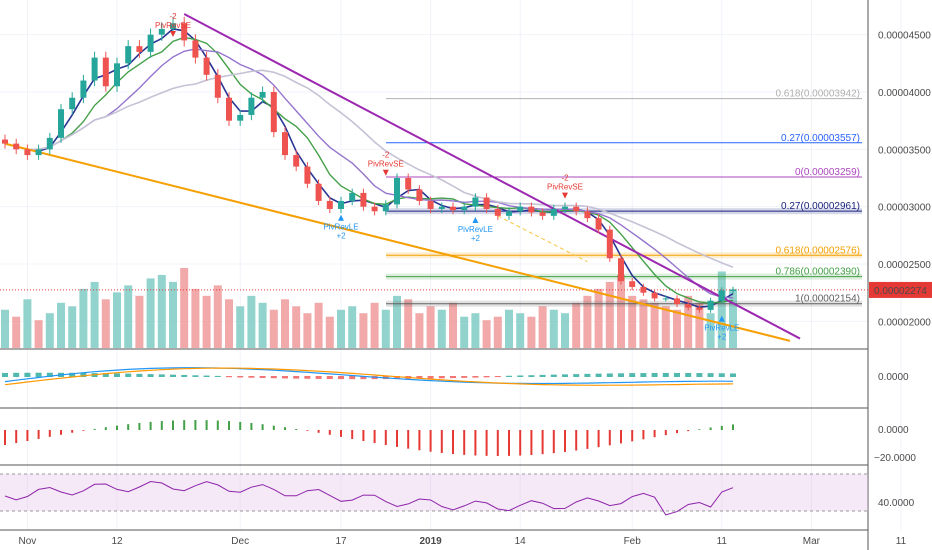 Image resolution: width=932 pixels, height=550 pixels. What do you see at coordinates (817, 250) in the screenshot?
I see `fib-level-label: 0.618(0.00002576)` at bounding box center [817, 250].